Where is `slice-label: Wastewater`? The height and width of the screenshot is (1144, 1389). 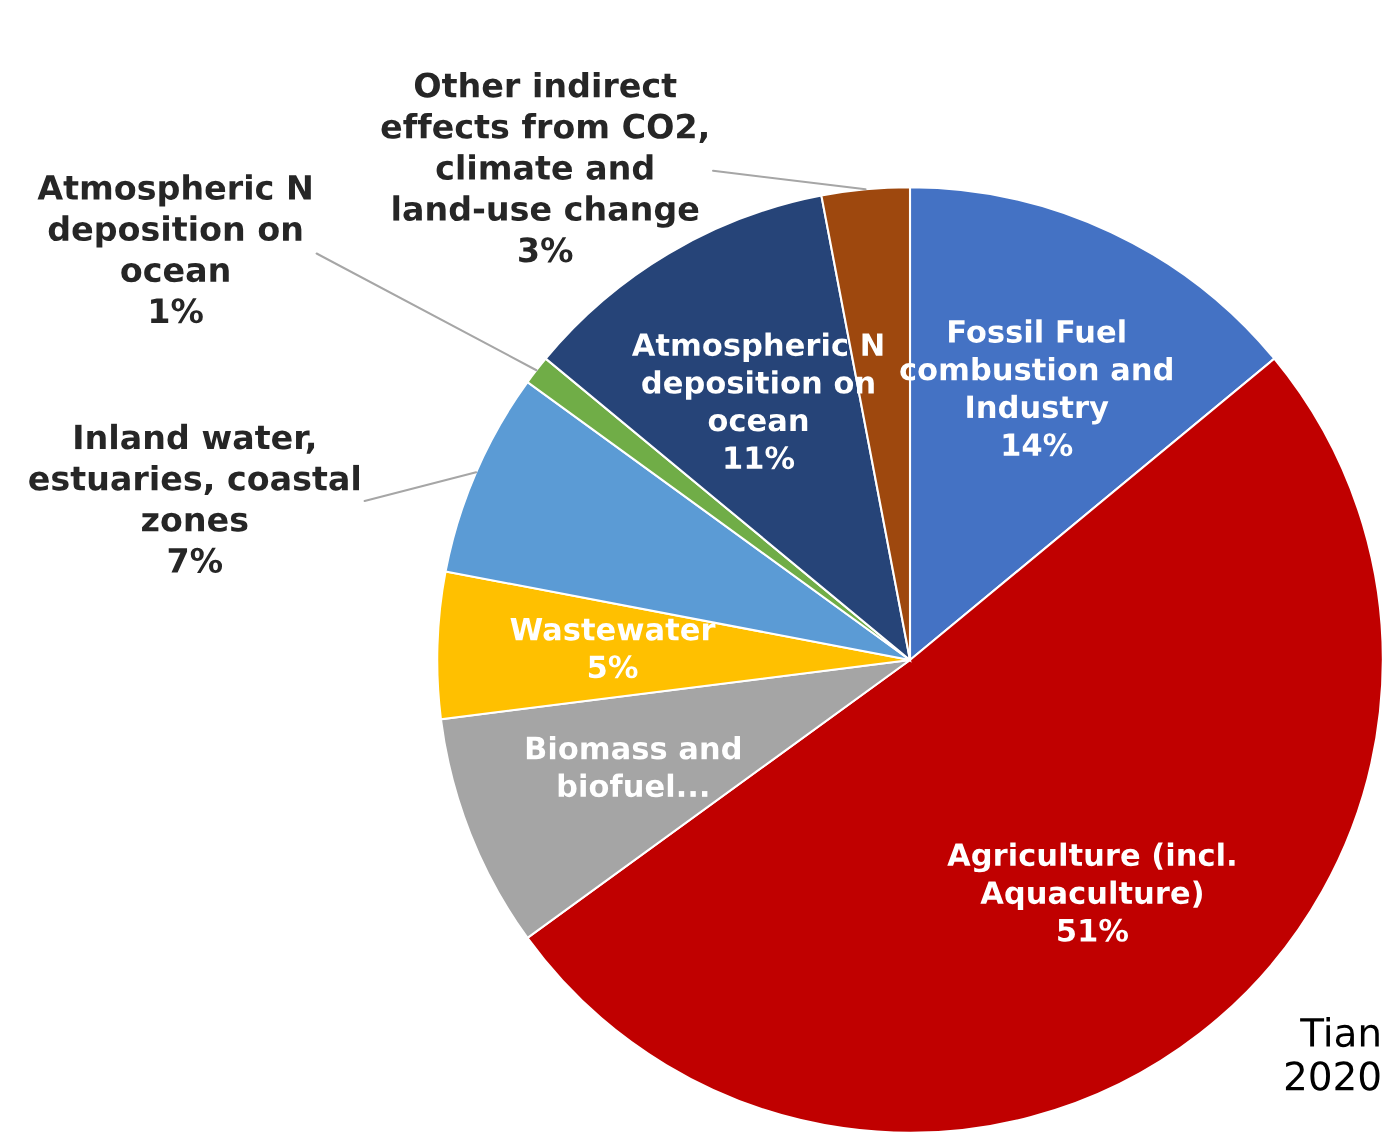
slice-label: Wastewater is located at coordinates (613, 629).